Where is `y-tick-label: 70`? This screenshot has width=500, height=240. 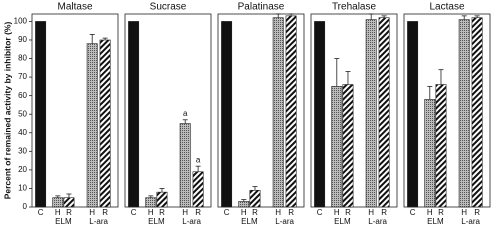
y-tick-label: 70 is located at coordinates (22, 76).